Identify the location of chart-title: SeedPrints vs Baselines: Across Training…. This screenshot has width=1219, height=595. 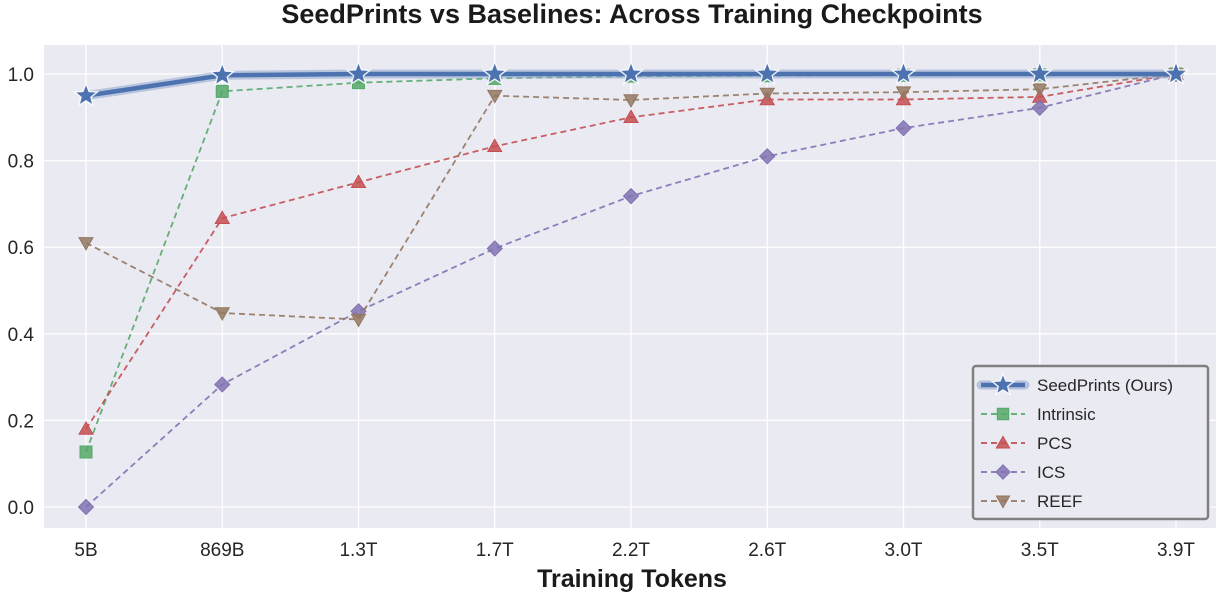
(631, 14).